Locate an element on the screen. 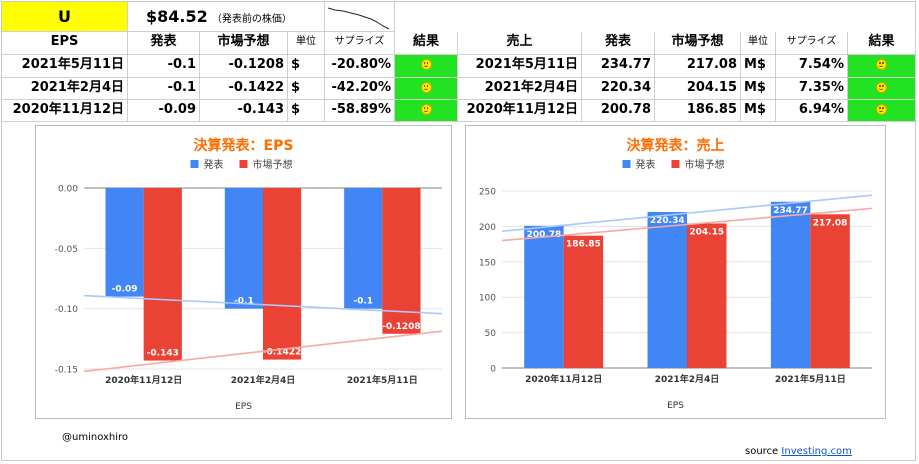  eps-forecast-cell: -0.1208 is located at coordinates (244, 66).